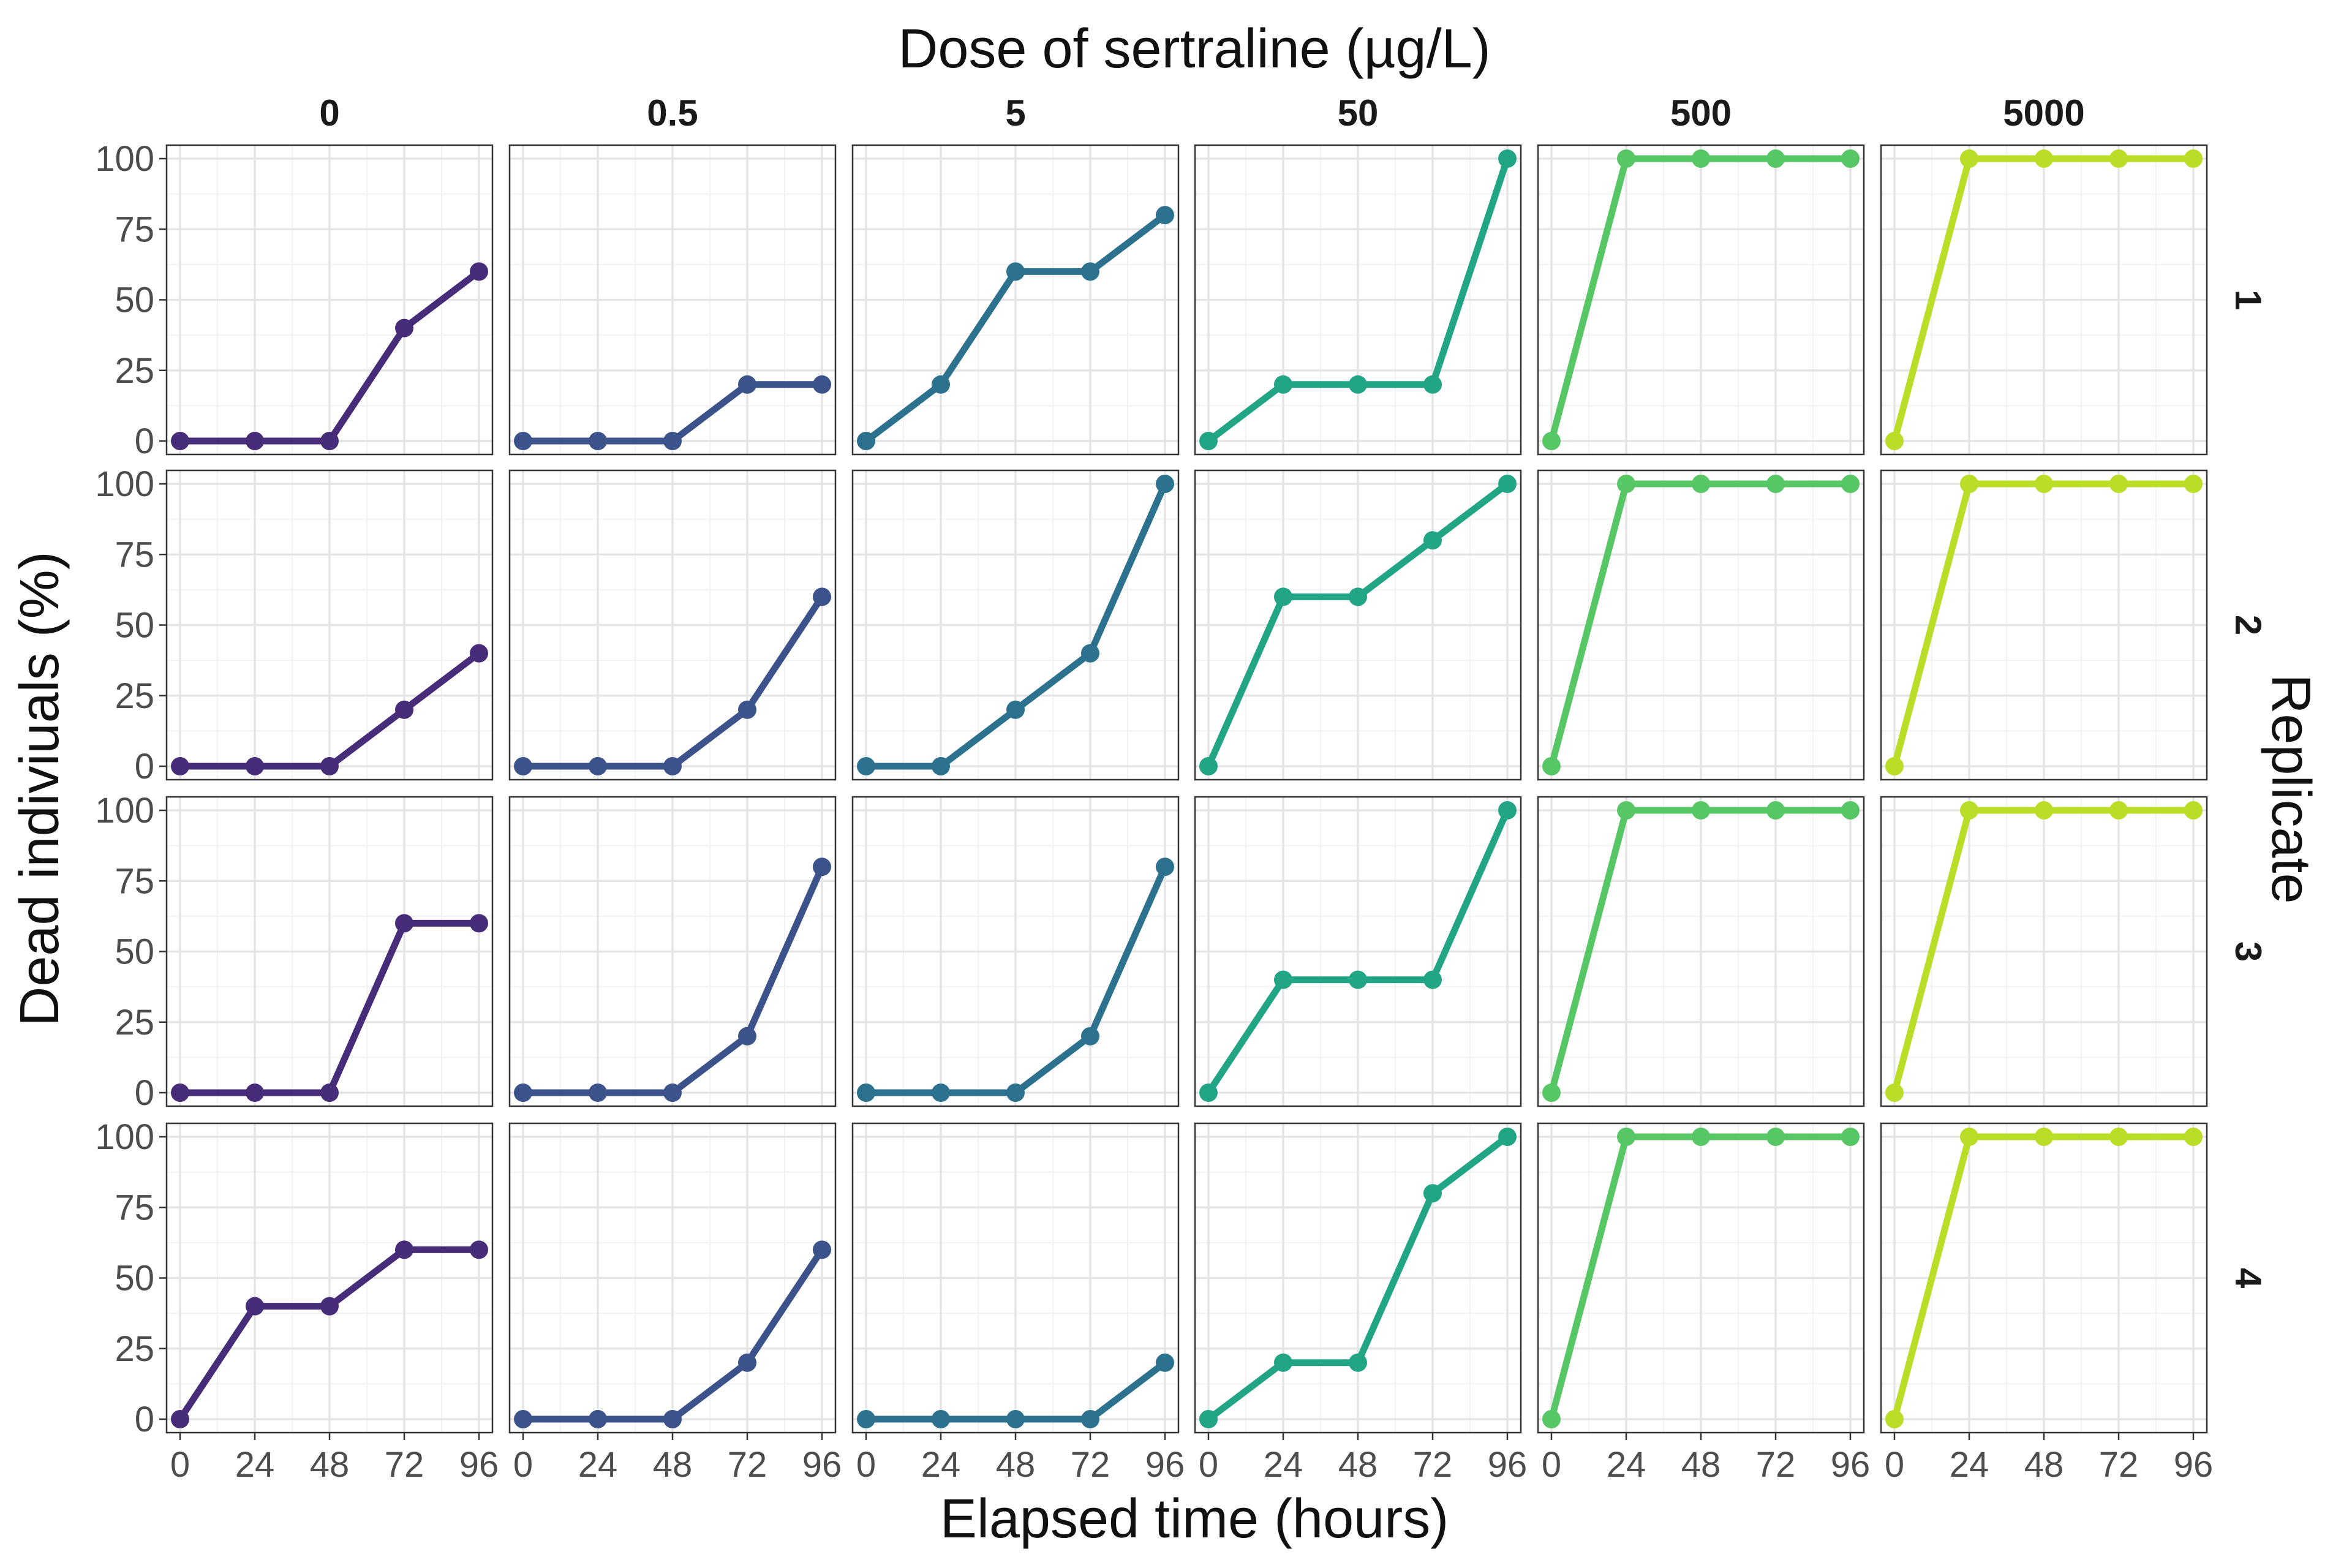 The image size is (2352, 1568). Describe the element at coordinates (2249, 625) in the screenshot. I see `replicate-strip-label: 2` at that location.